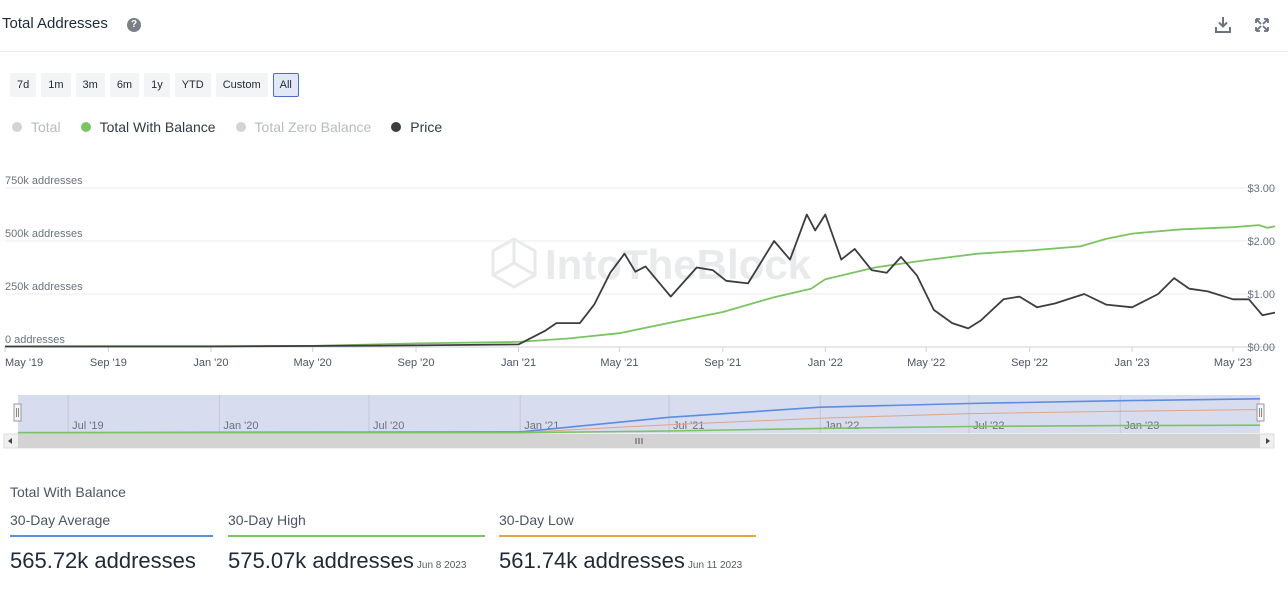  Describe the element at coordinates (46, 127) in the screenshot. I see `legend-label: Total` at that location.